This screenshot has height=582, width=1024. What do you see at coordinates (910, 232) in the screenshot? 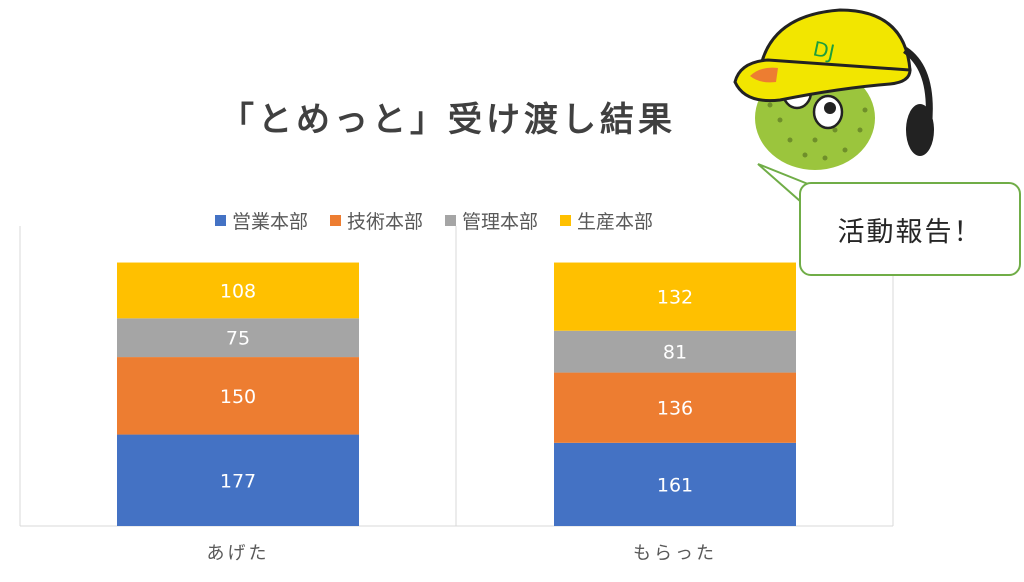
I see `speech-bubble-text: 活動報告！` at bounding box center [910, 232].